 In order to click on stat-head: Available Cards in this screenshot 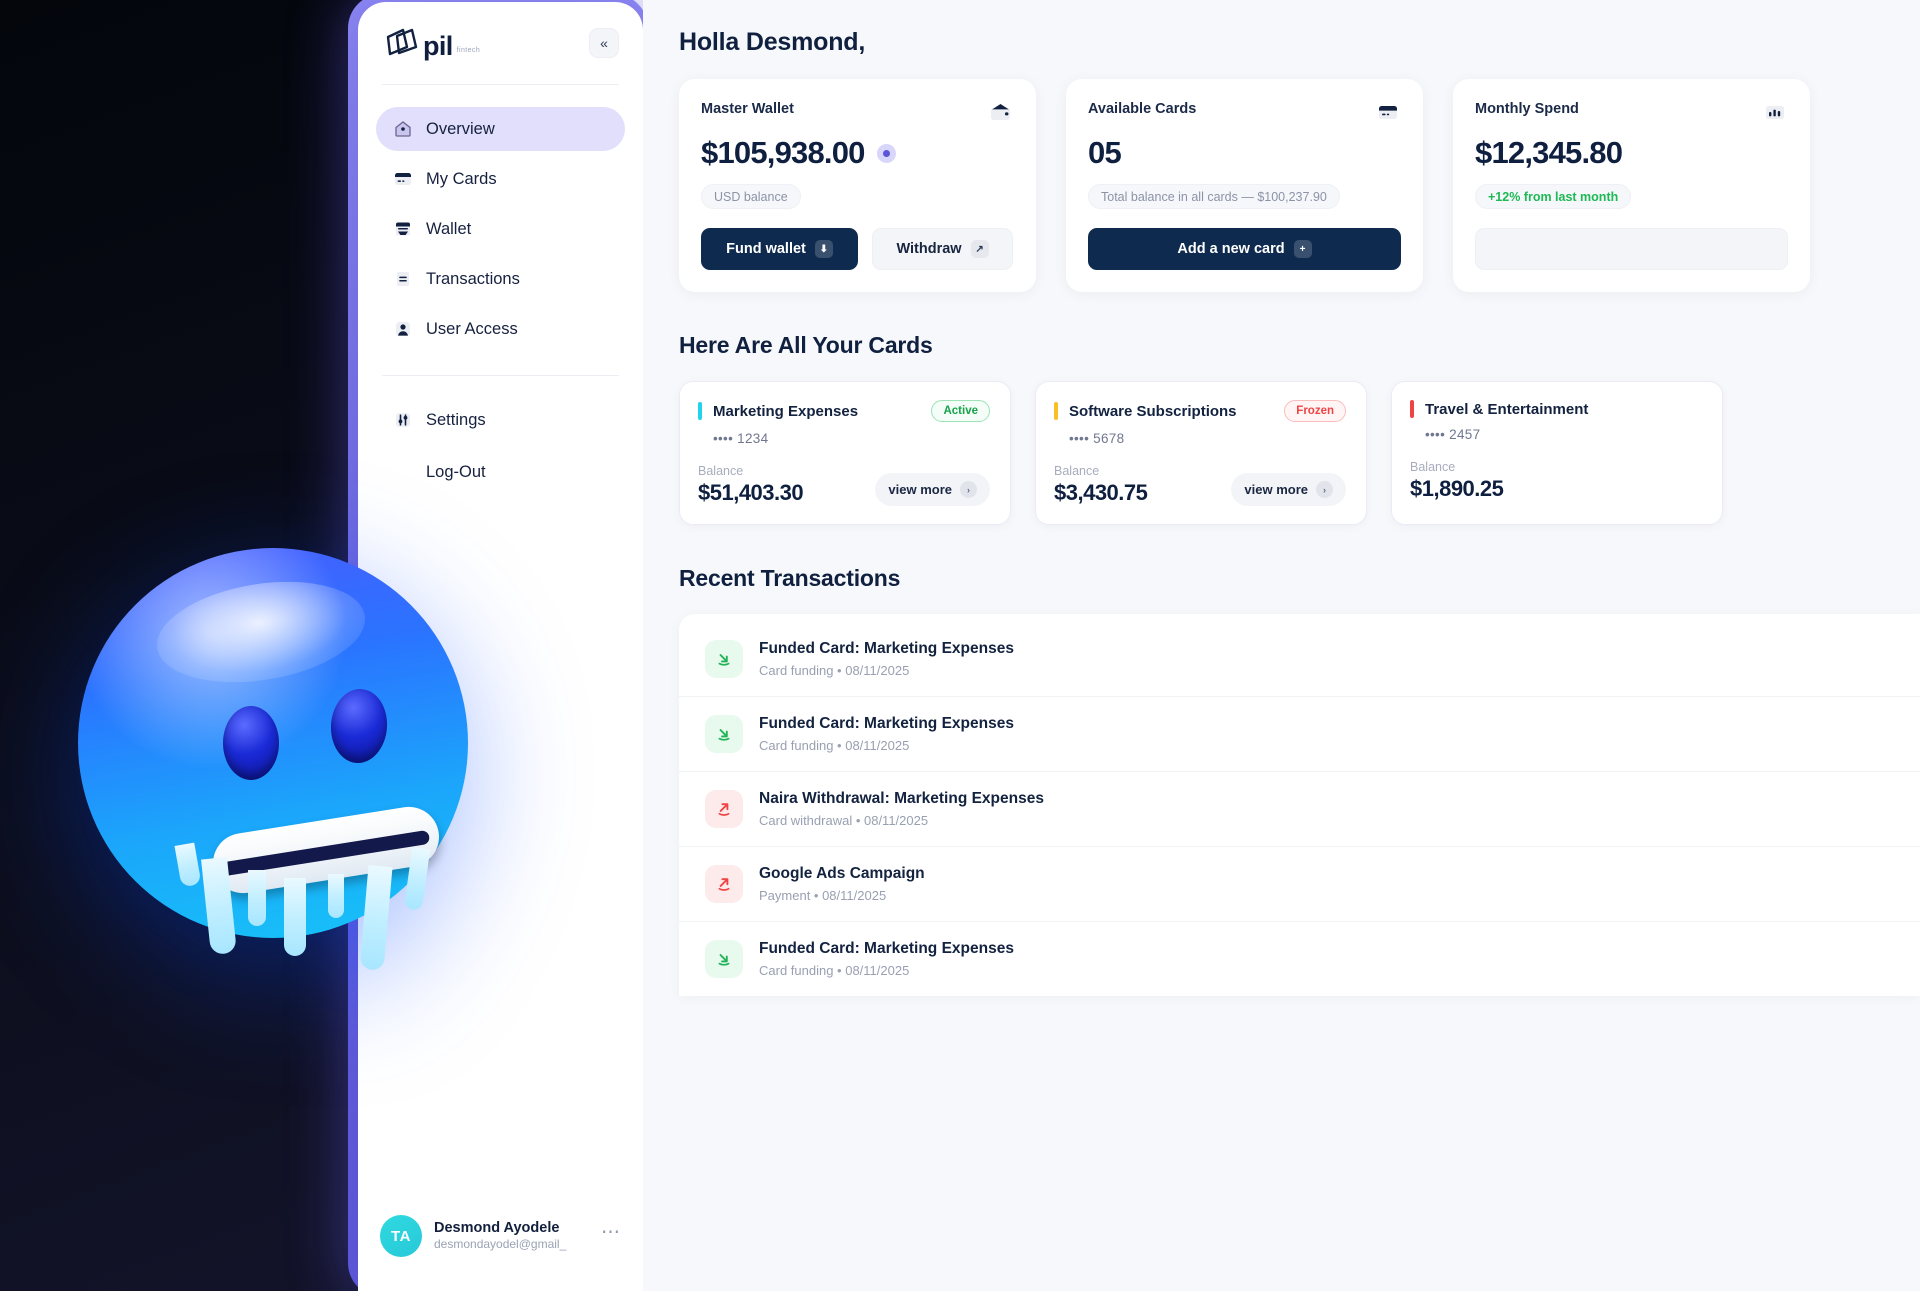, I will do `click(1244, 112)`.